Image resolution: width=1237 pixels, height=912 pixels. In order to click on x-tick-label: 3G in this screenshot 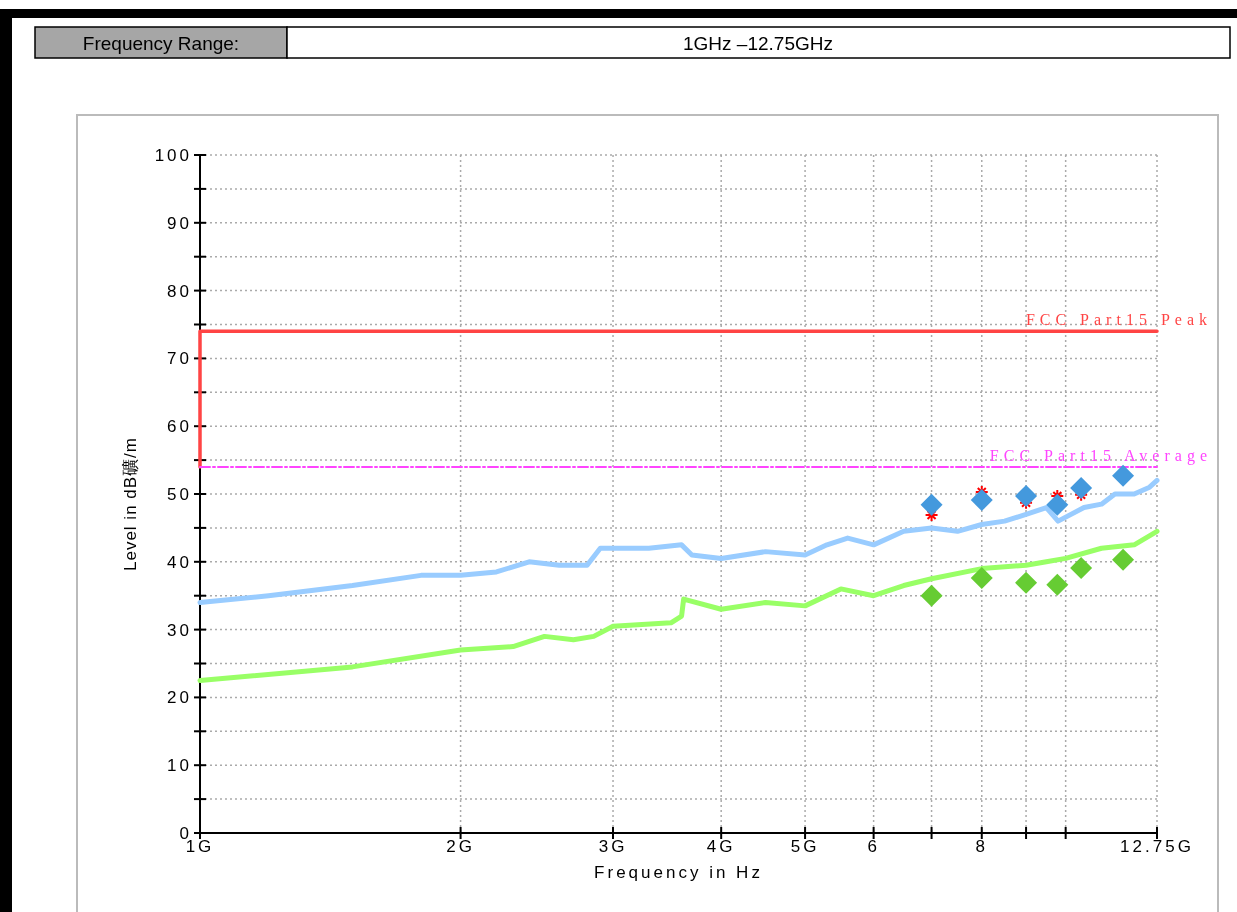, I will do `click(613, 846)`.